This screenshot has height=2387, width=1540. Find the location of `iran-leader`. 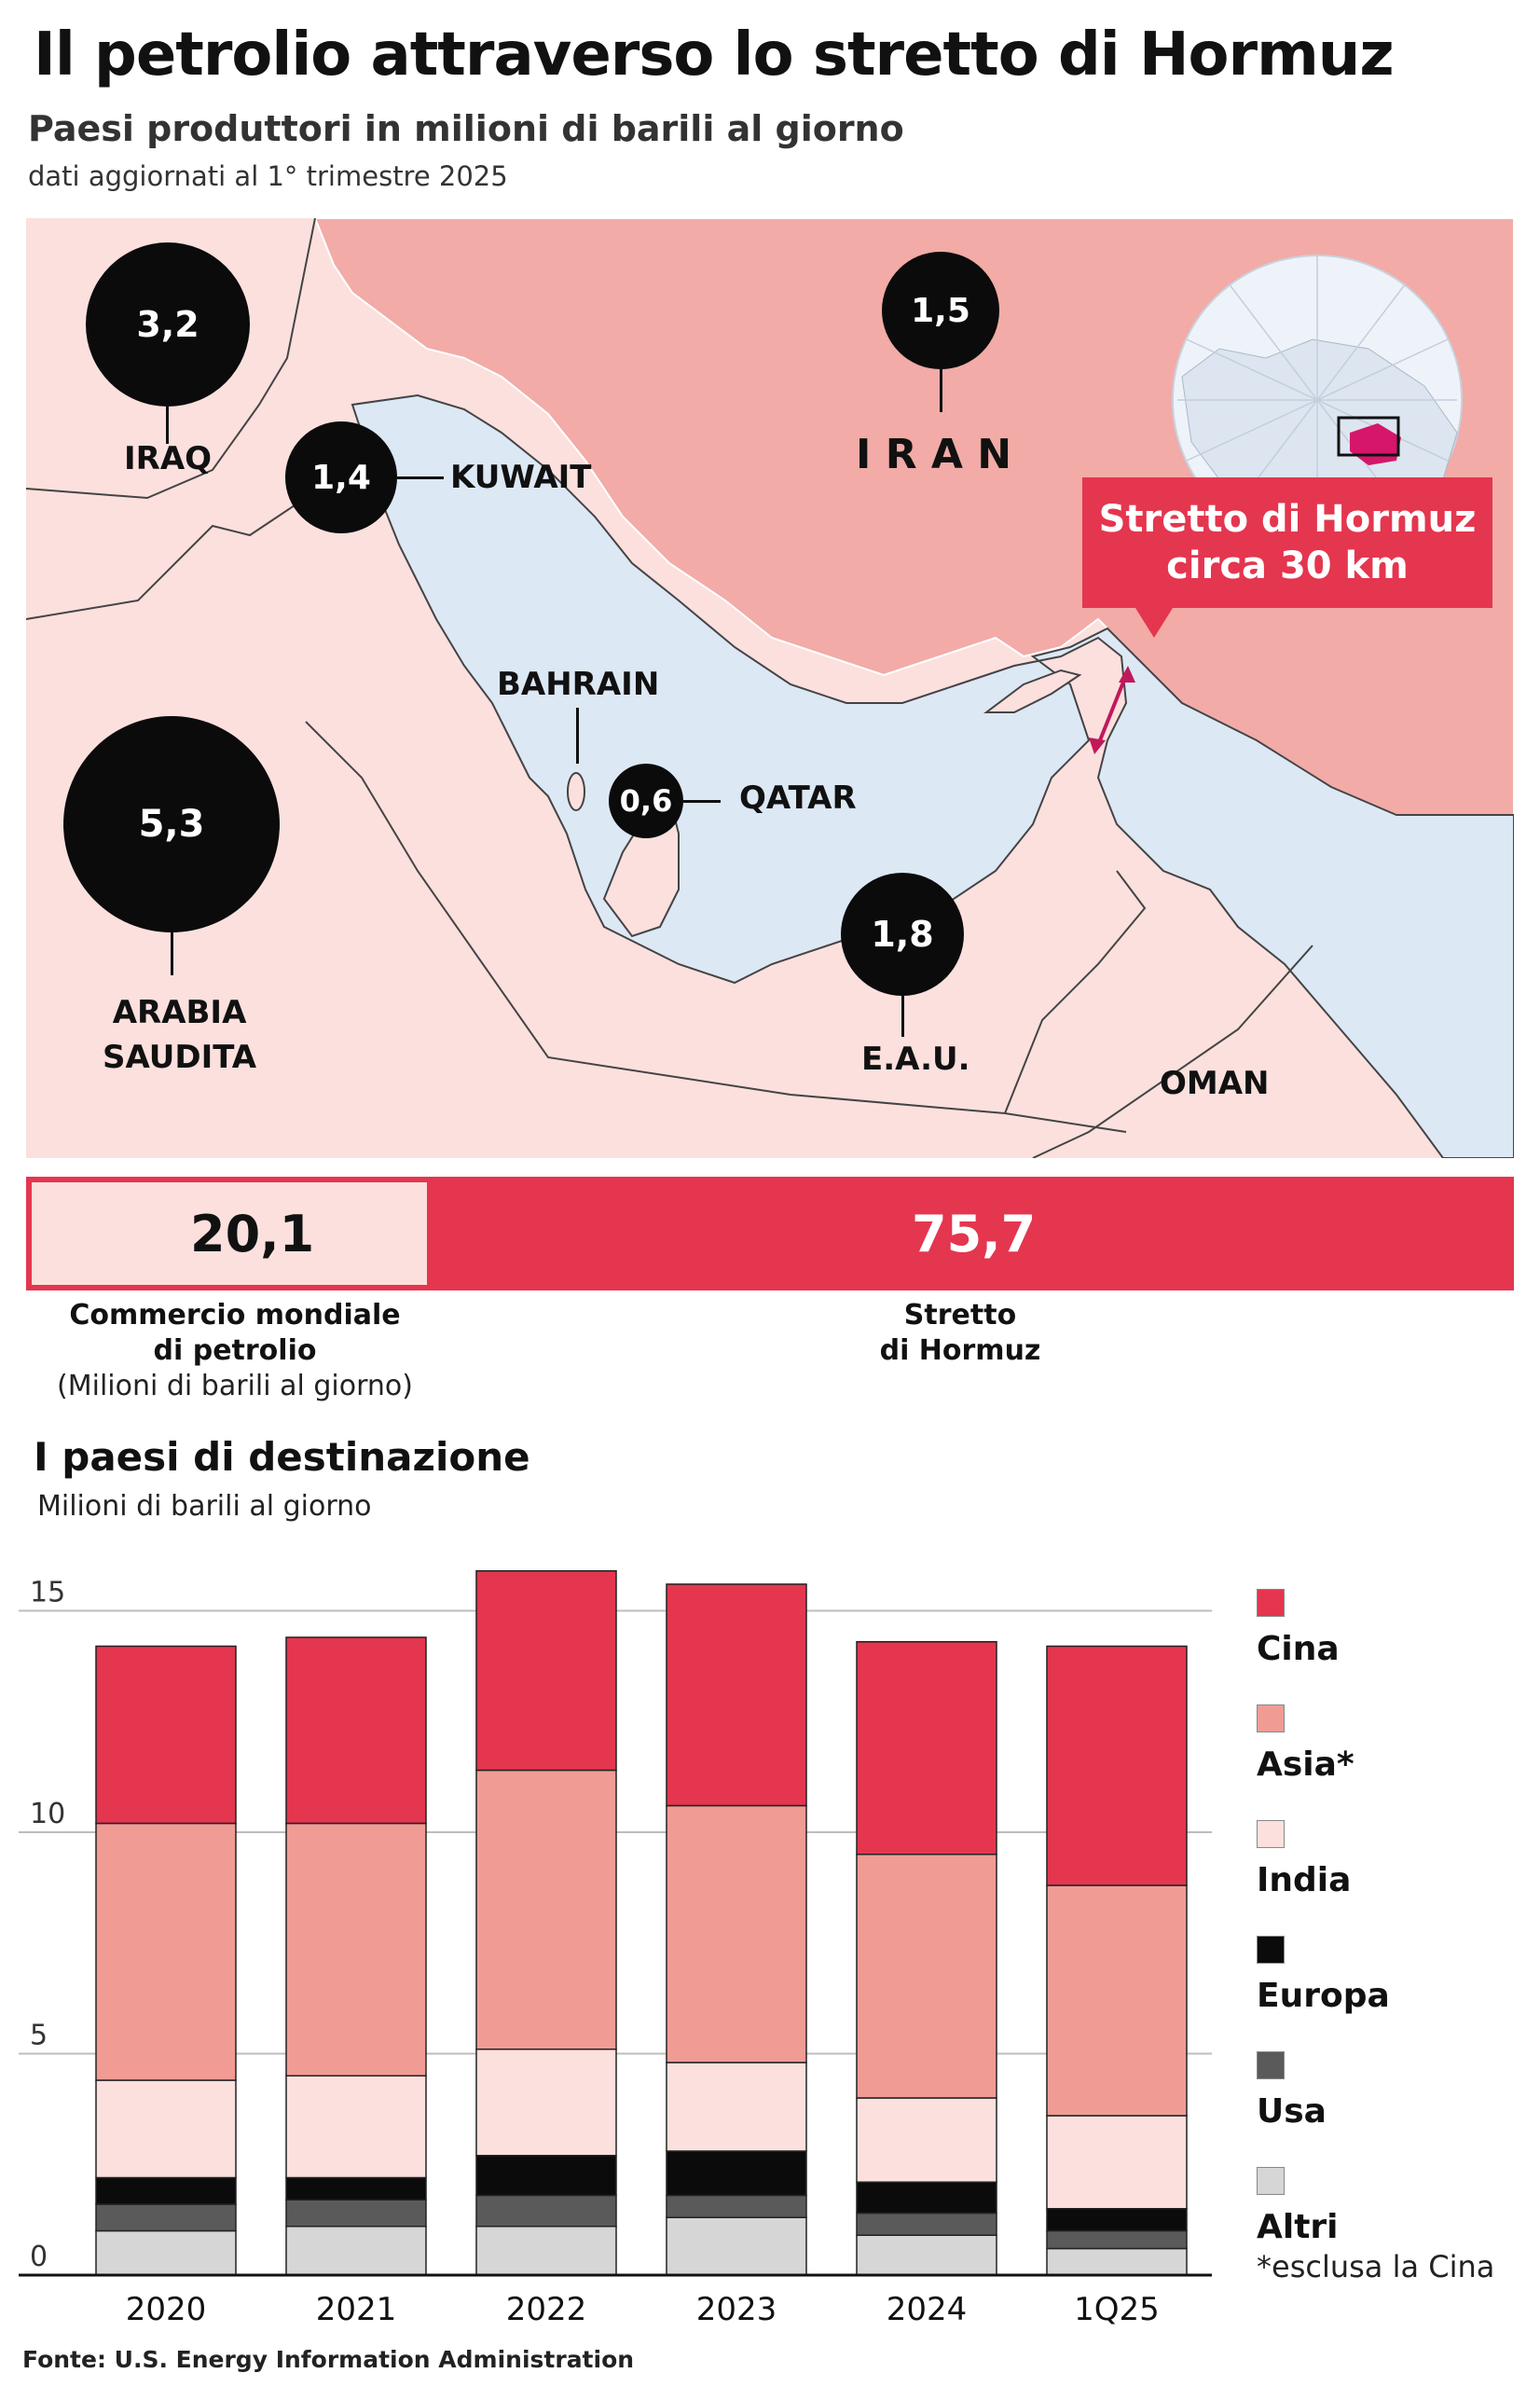

iran-leader is located at coordinates (941, 390).